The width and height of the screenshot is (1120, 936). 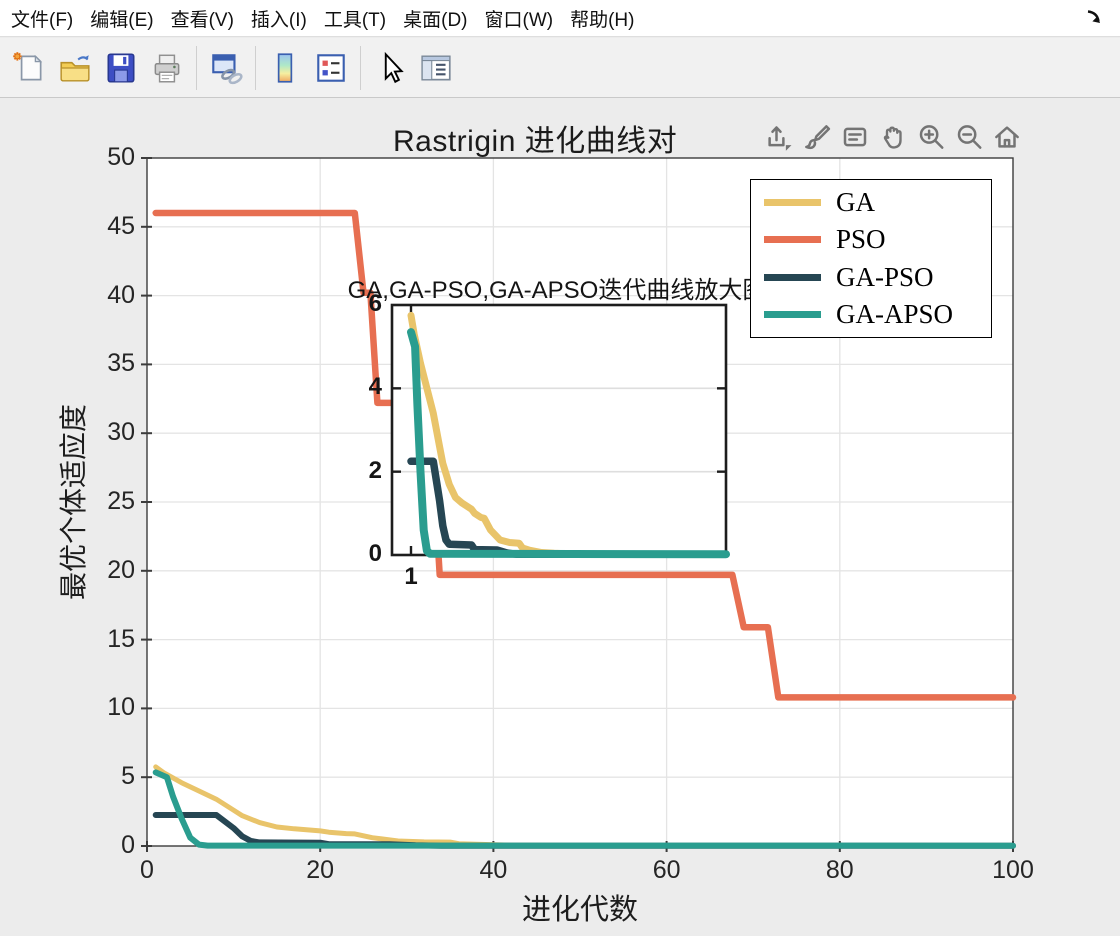 What do you see at coordinates (792, 240) in the screenshot?
I see `legend-swatch-pso` at bounding box center [792, 240].